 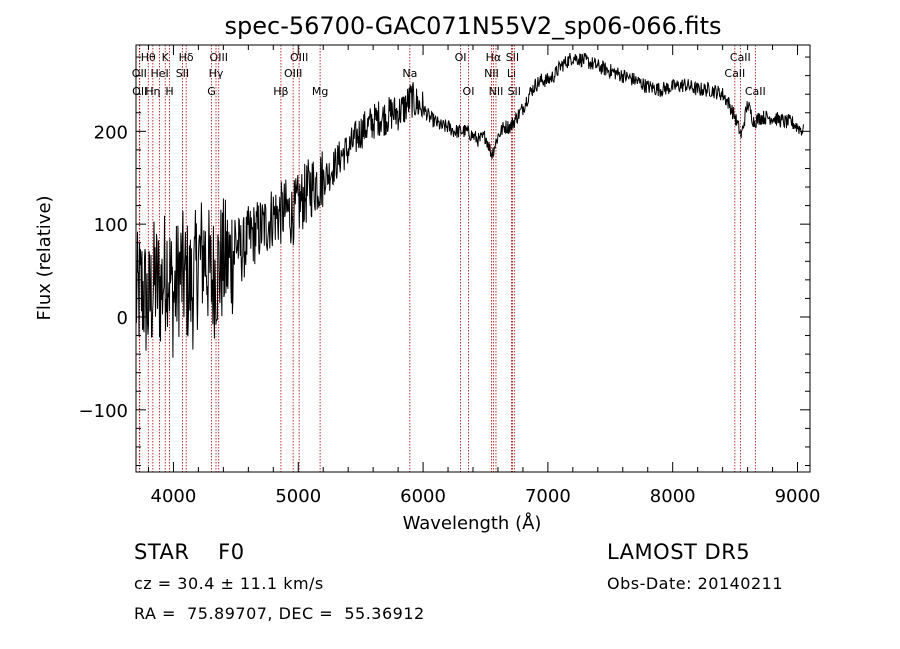 I want to click on line-label: Hη, so click(x=152, y=91).